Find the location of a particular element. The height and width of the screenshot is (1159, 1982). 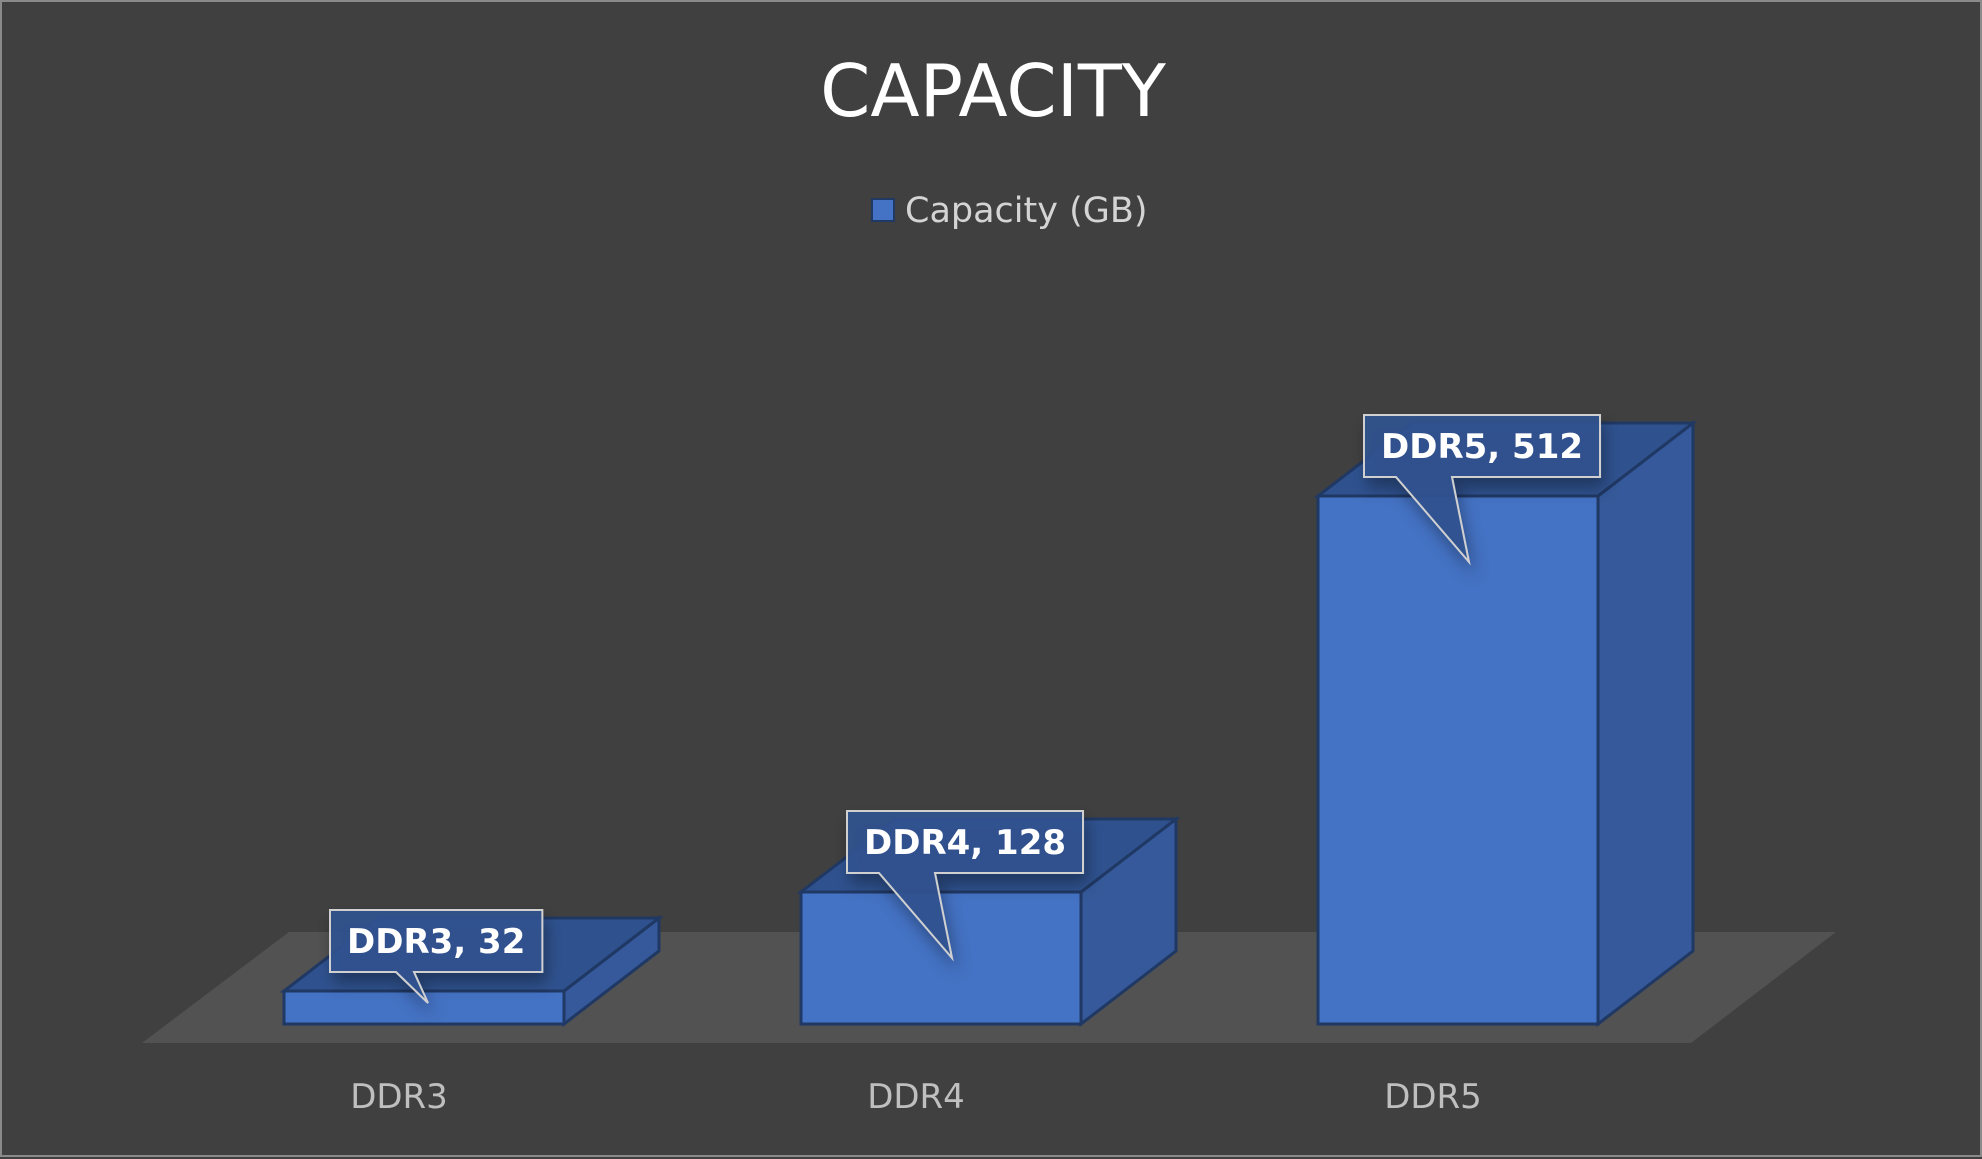

data-label-text: DDR5, 512 is located at coordinates (1482, 447).